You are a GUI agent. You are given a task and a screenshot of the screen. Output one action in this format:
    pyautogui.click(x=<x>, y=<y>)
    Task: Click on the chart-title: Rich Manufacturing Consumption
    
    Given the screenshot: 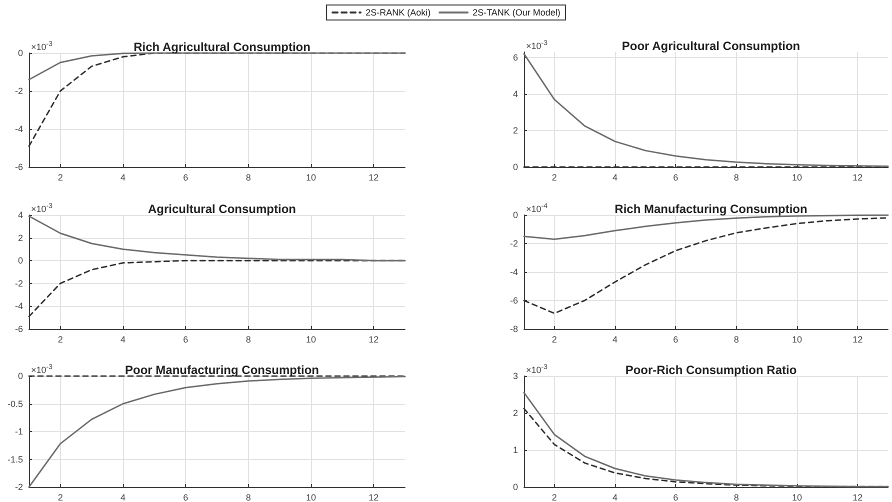 What is the action you would take?
    pyautogui.click(x=711, y=209)
    